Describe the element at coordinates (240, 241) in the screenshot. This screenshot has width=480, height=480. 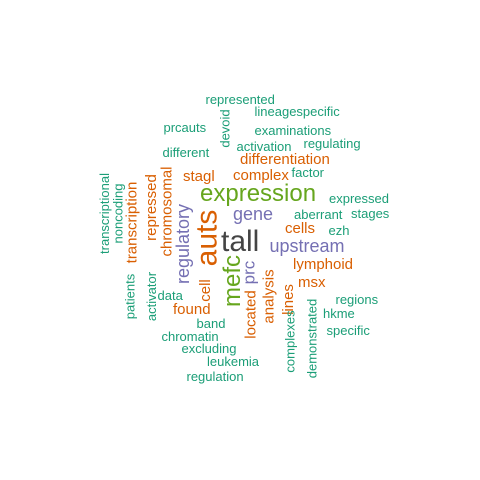
I see `word-tall: tall` at that location.